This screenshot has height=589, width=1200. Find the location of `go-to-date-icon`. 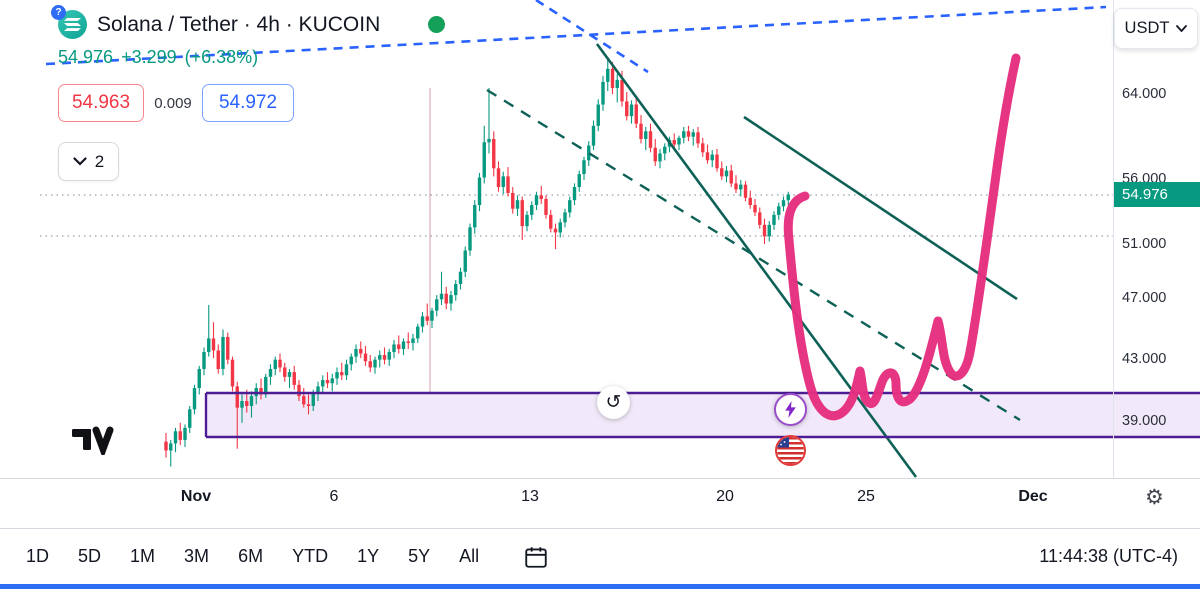

go-to-date-icon is located at coordinates (536, 557).